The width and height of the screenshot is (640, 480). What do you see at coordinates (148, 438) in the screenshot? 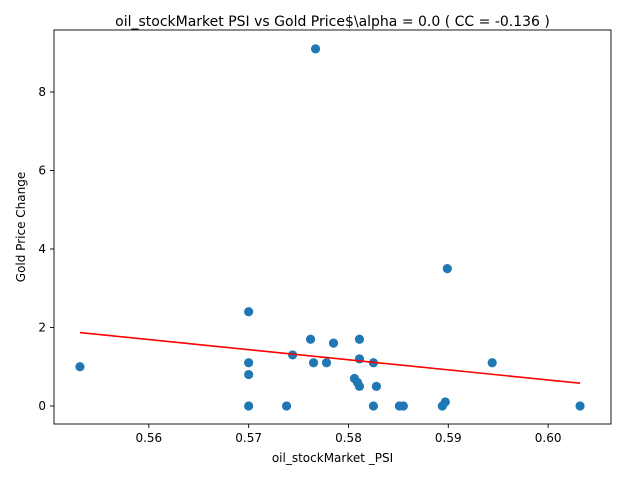
I see `x-tick-label: 0.56` at bounding box center [148, 438].